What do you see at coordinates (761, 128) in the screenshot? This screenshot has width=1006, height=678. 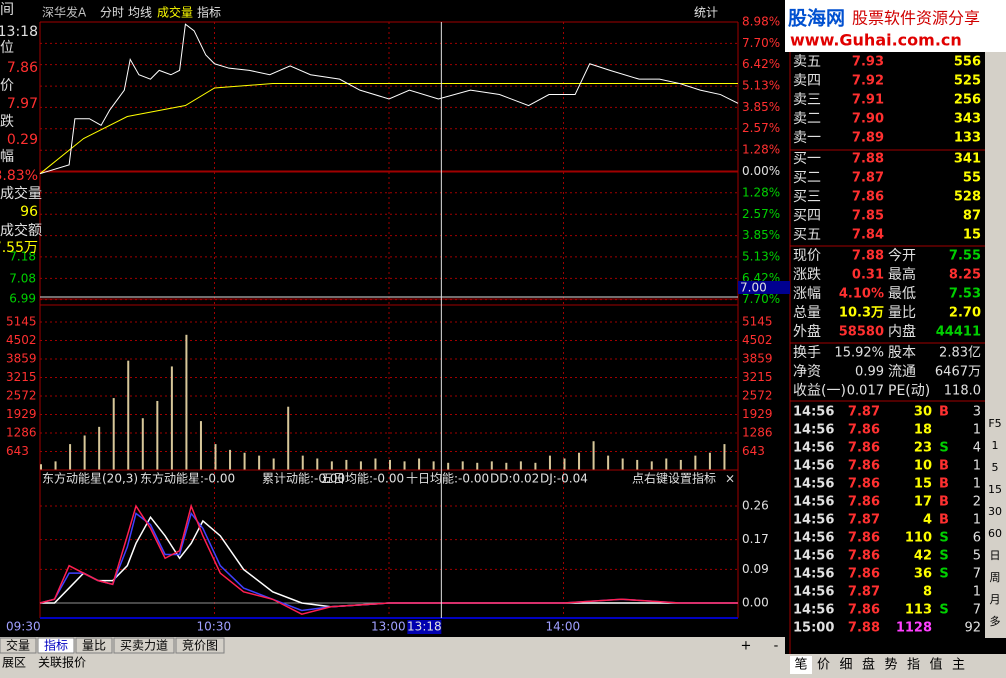 I see `pct-tick-label: 2.57%` at bounding box center [761, 128].